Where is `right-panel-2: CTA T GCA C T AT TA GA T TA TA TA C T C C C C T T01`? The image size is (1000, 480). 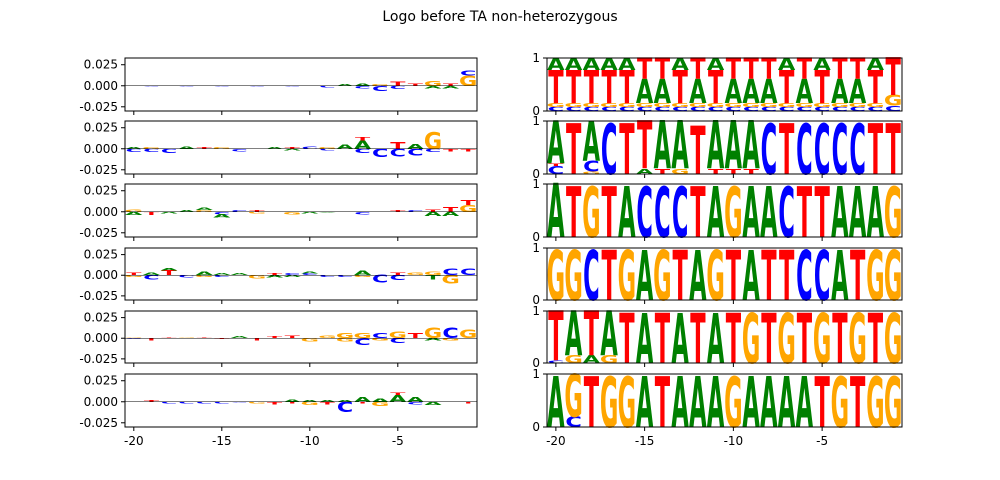 right-panel-2: CTA T GCA C T AT TA GA T TA TA TA C T C C C C T T01 is located at coordinates (717, 149).